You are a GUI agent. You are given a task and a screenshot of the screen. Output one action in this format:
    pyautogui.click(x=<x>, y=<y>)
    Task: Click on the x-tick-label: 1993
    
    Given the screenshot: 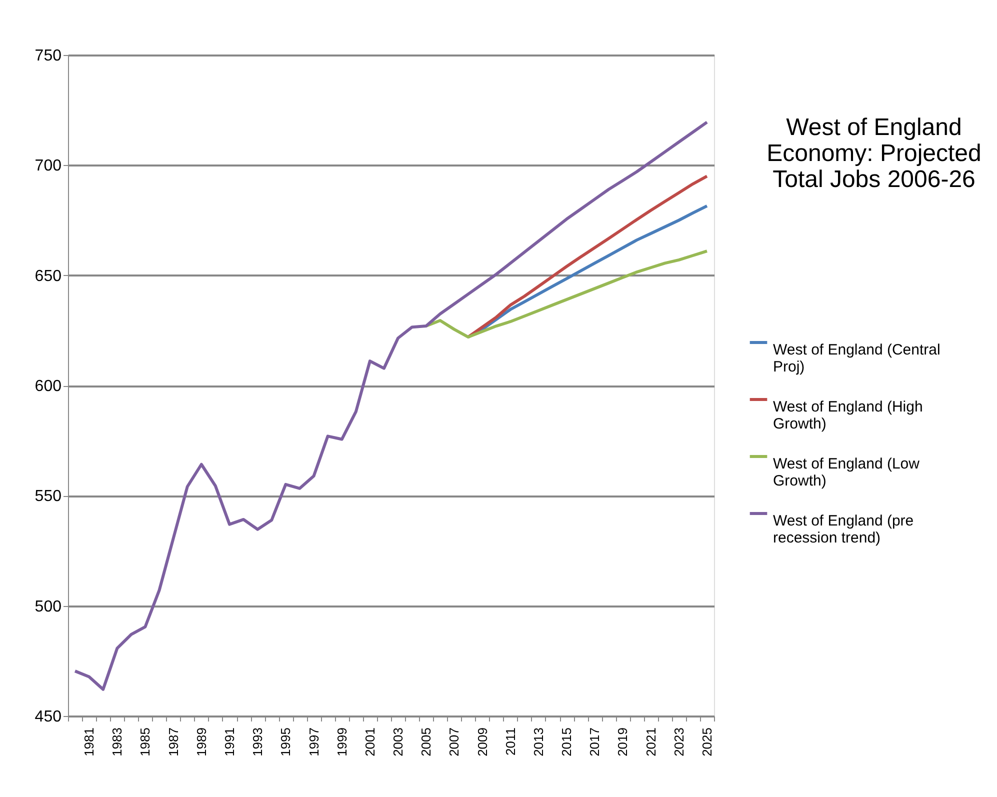 What is the action you would take?
    pyautogui.click(x=258, y=742)
    